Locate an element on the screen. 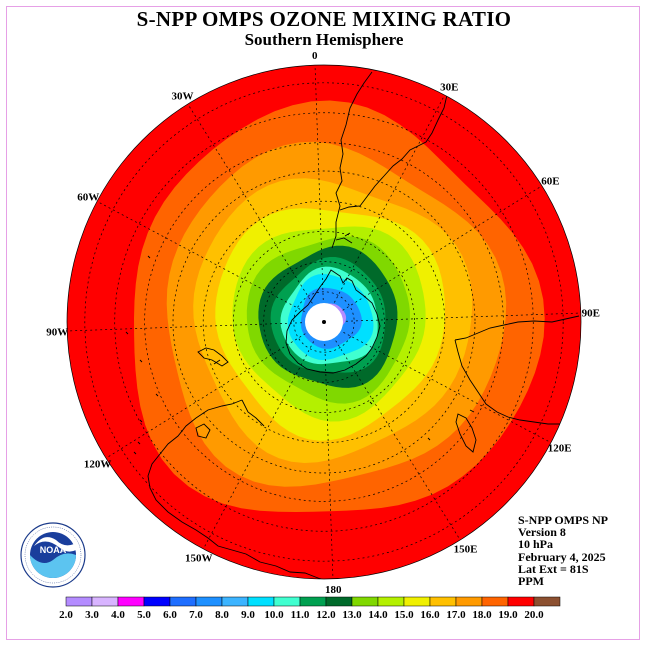  indian-ocean-islands is located at coordinates (422, 421).